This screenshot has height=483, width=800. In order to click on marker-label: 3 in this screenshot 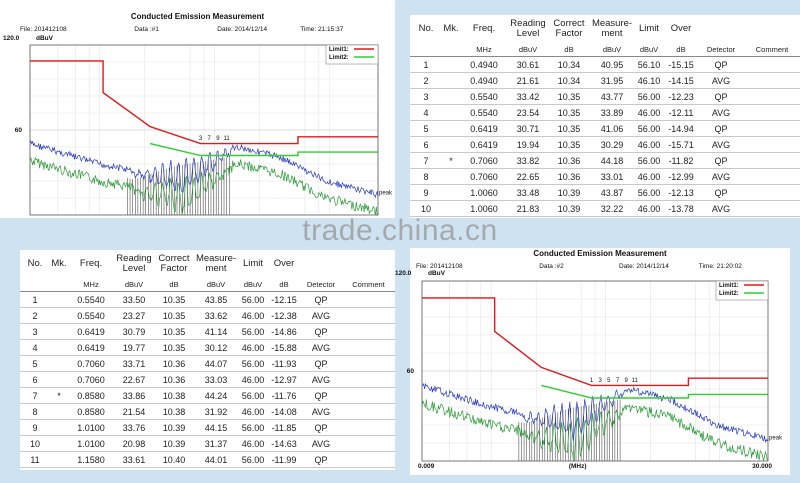, I will do `click(201, 139)`.